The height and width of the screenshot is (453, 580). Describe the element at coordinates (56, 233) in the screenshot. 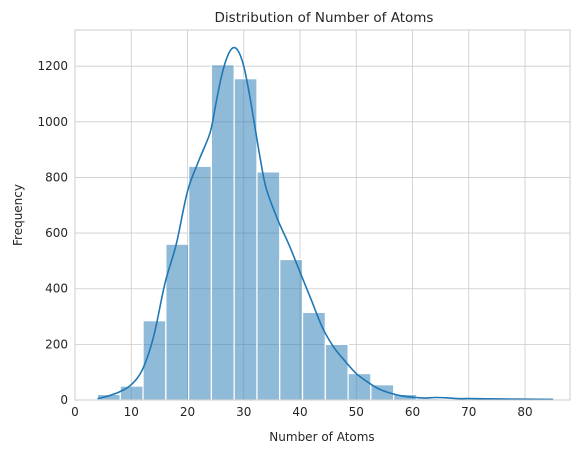

I see `y-tick-label: 600` at that location.